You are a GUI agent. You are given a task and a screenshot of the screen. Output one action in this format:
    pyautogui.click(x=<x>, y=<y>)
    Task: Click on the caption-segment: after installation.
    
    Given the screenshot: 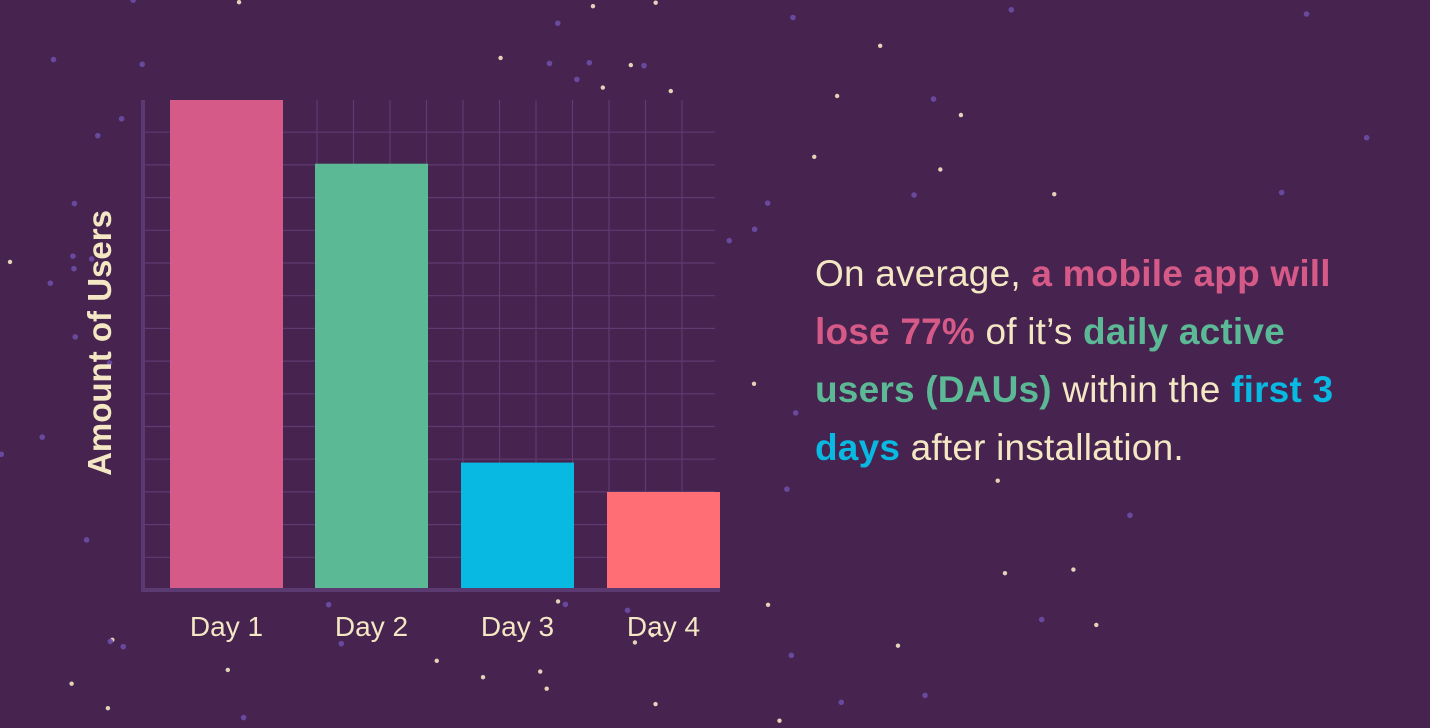 What is the action you would take?
    pyautogui.click(x=1042, y=447)
    